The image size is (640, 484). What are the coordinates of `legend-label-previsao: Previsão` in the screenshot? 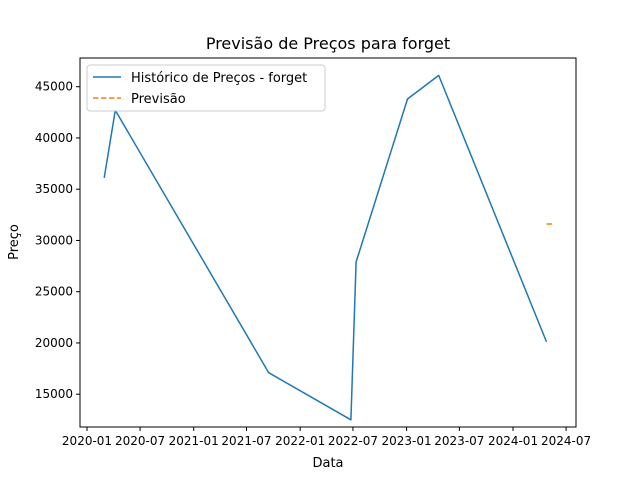 It's located at (158, 99).